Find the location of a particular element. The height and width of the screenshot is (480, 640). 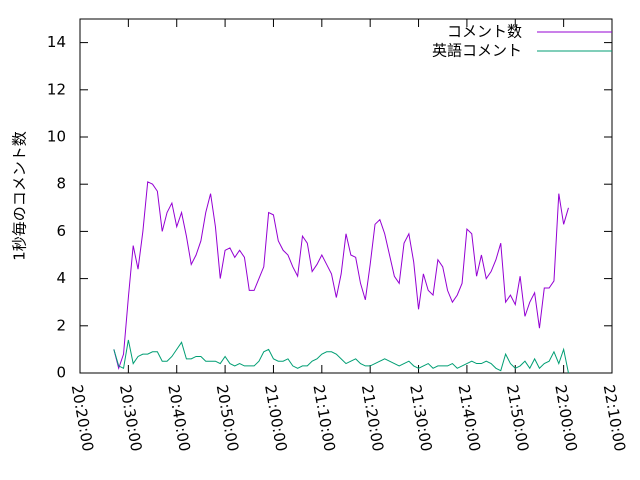

x-tick-label: 22:00:00 is located at coordinates (565, 417).